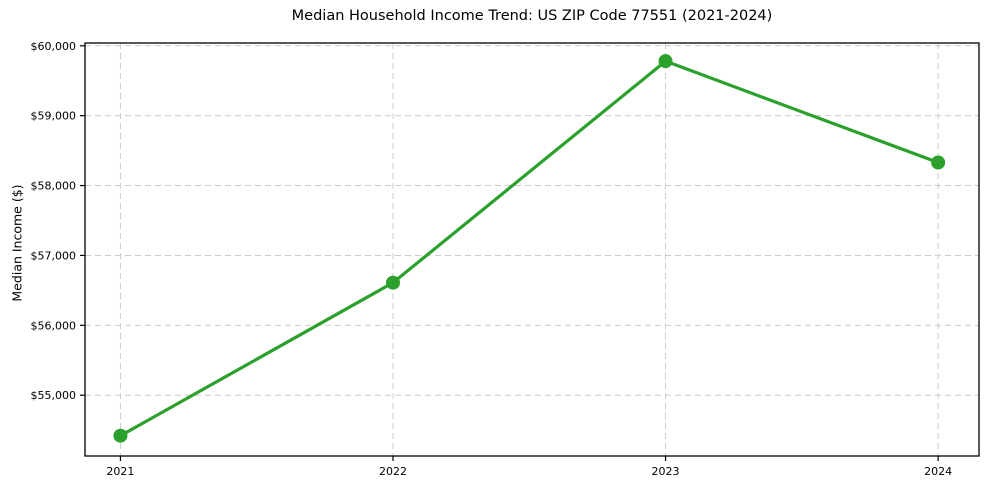 The height and width of the screenshot is (490, 989). Describe the element at coordinates (54, 116) in the screenshot. I see `y-tick-label-59000: $59,000` at that location.